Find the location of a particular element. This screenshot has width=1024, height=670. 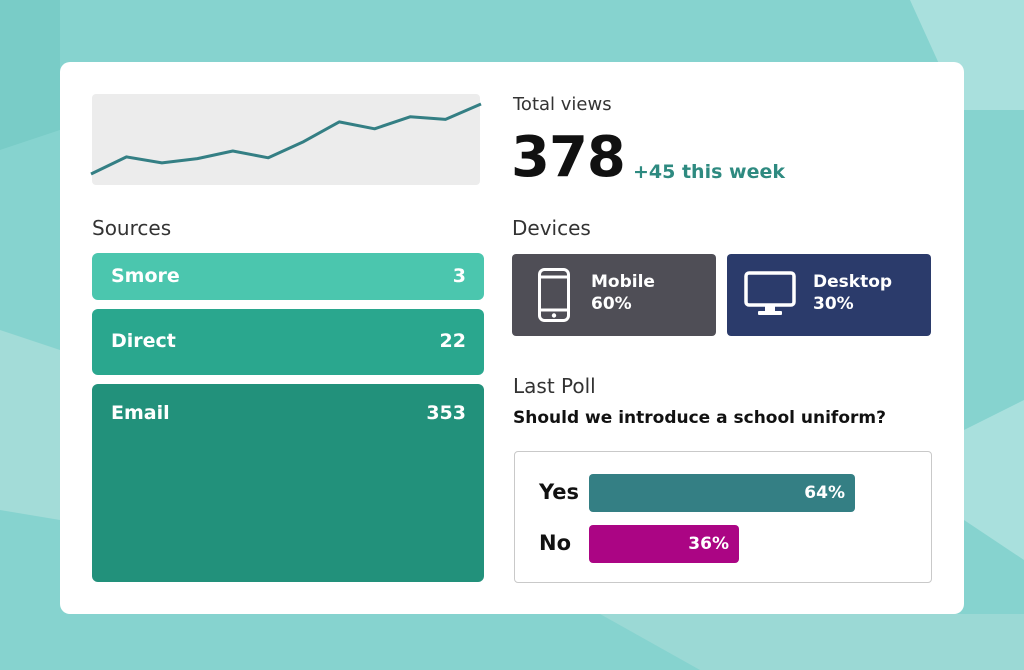

device-tile-desktop: Desktop 30% is located at coordinates (829, 295).